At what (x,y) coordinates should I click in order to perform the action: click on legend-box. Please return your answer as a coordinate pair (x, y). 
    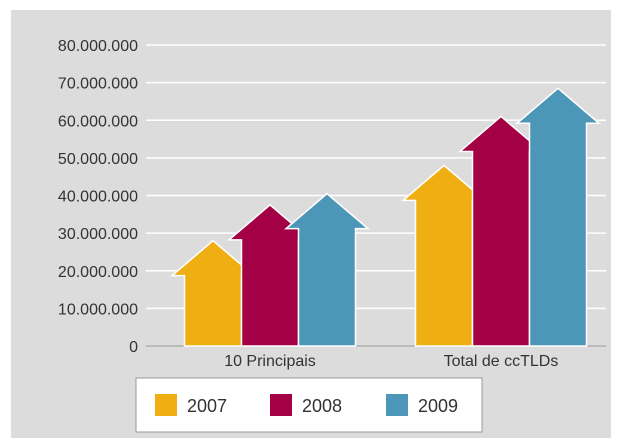
    Looking at the image, I should click on (309, 405).